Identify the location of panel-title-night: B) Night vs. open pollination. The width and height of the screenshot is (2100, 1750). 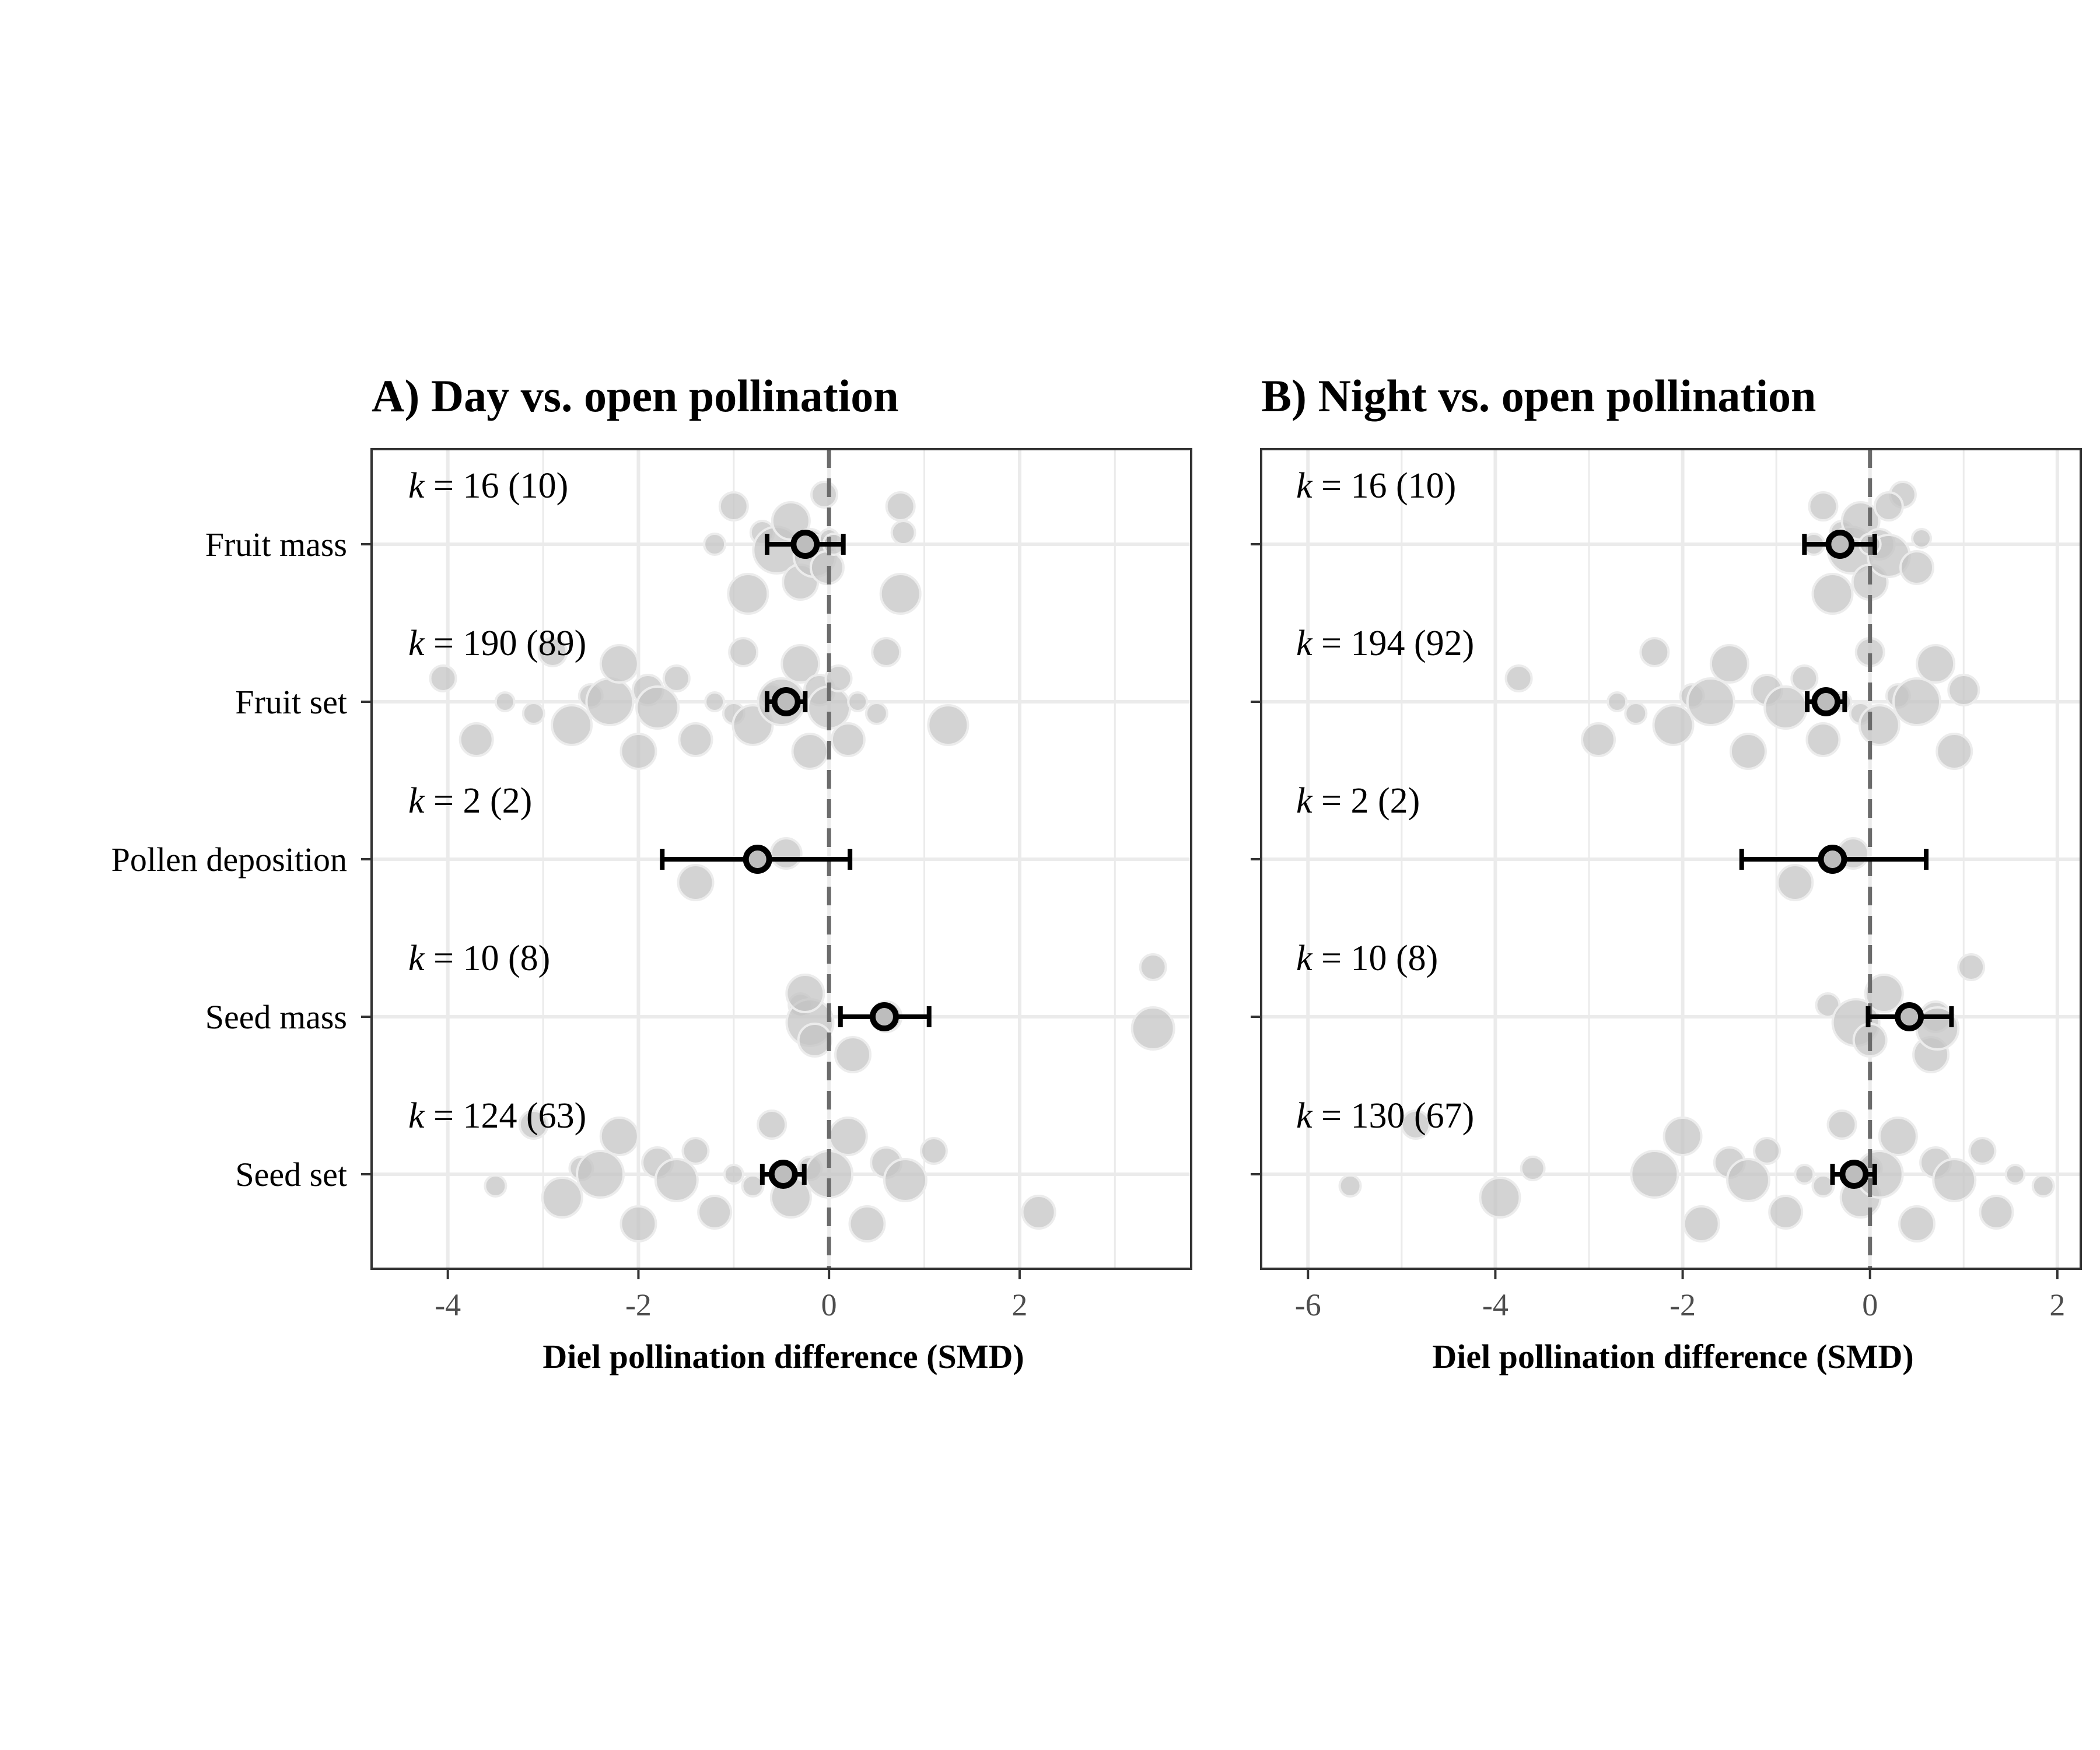
(1538, 395).